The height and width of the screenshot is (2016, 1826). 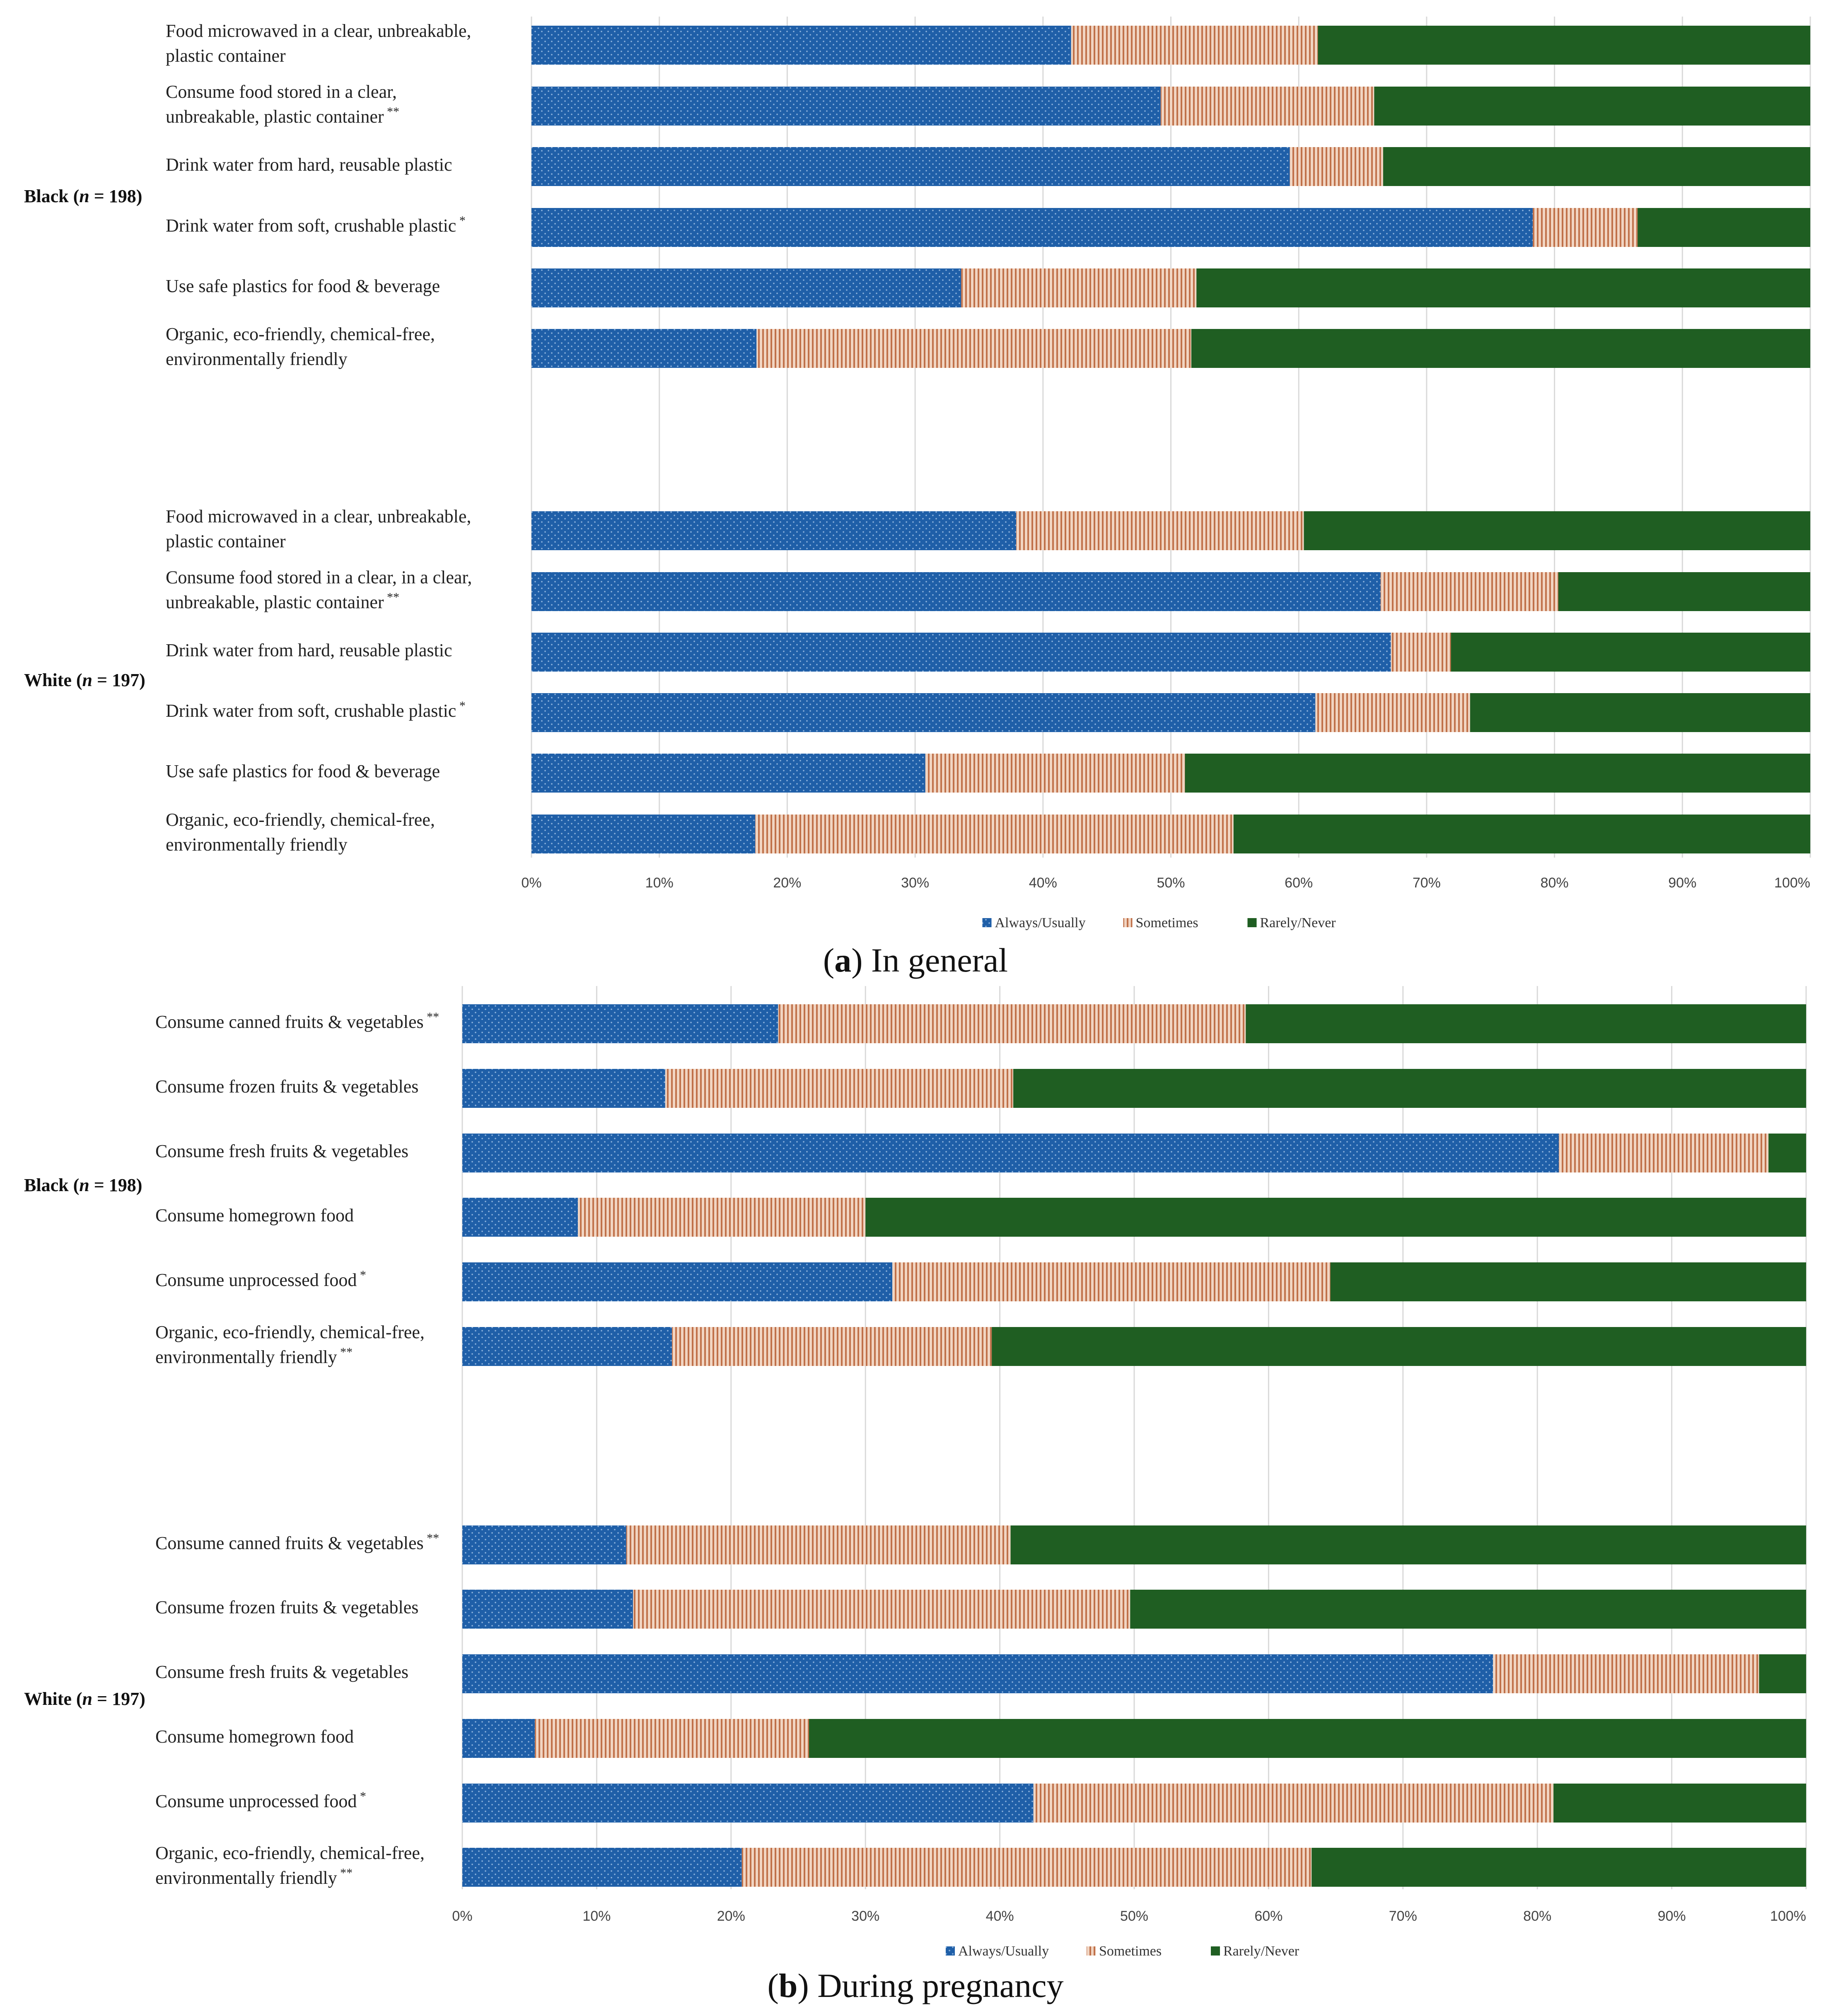 I want to click on legend-swatch-sometimes, so click(x=1091, y=1951).